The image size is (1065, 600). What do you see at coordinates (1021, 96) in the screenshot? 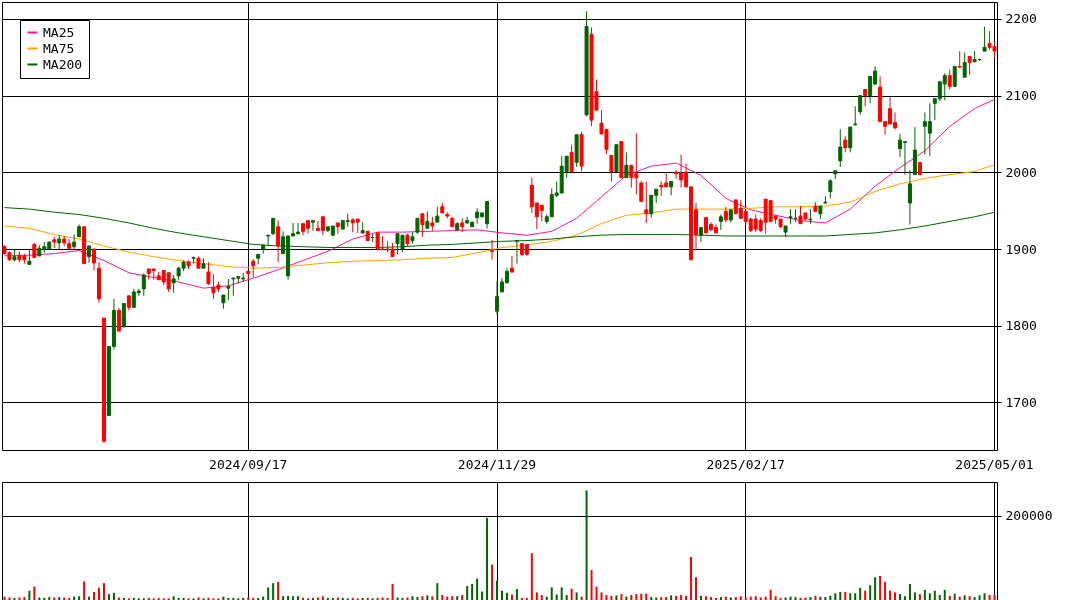
I see `y-tick-label: 2100` at bounding box center [1021, 96].